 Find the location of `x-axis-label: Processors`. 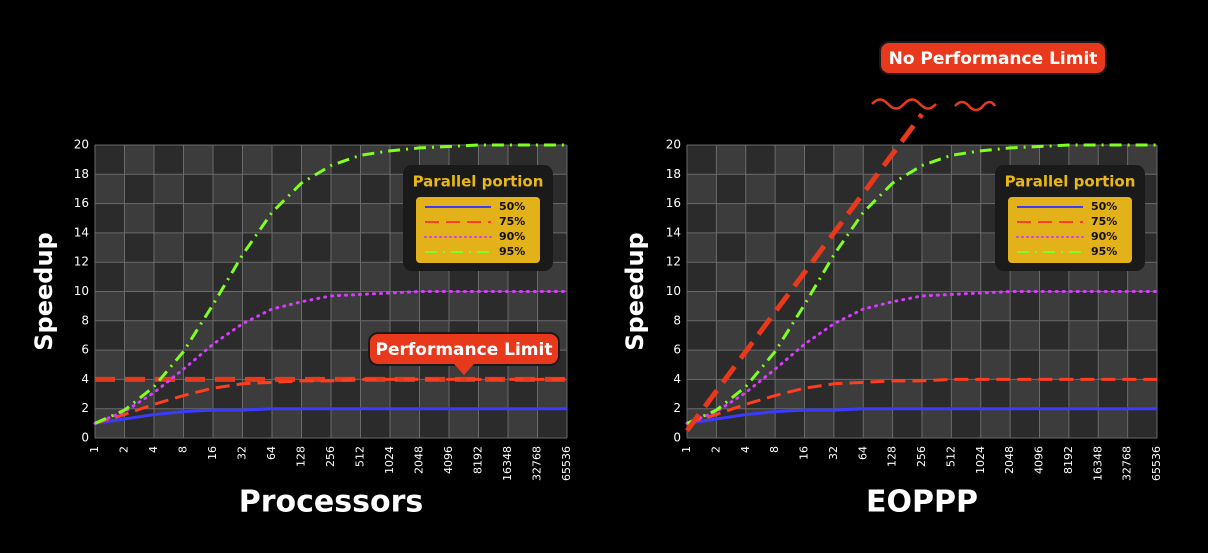

x-axis-label: Processors is located at coordinates (331, 502).